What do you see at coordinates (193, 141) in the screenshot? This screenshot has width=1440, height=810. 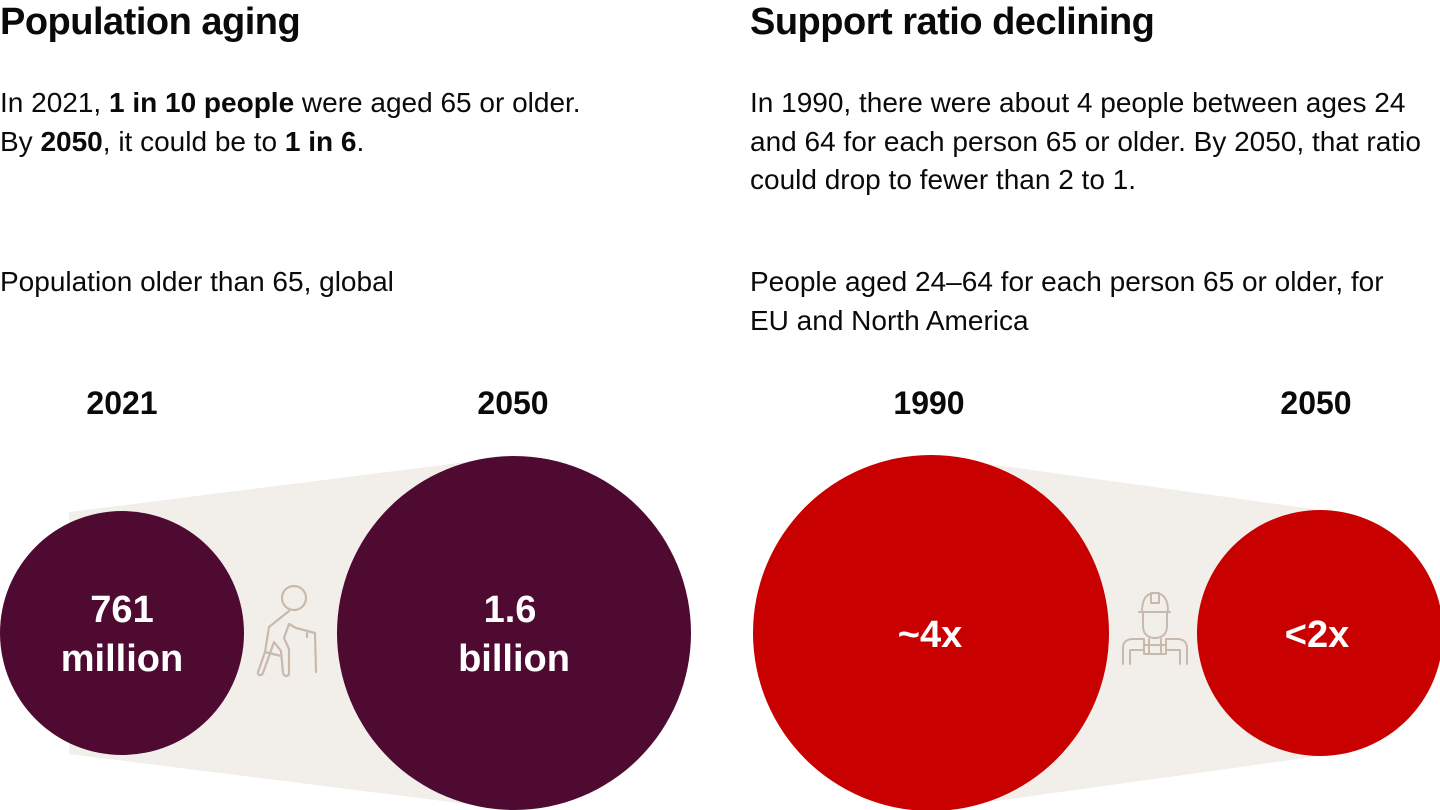 I see `desc-text: , it could be to` at bounding box center [193, 141].